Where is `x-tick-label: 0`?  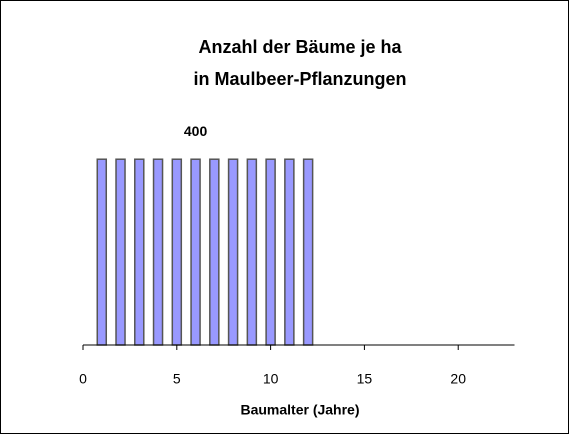 x-tick-label: 0 is located at coordinates (83, 379).